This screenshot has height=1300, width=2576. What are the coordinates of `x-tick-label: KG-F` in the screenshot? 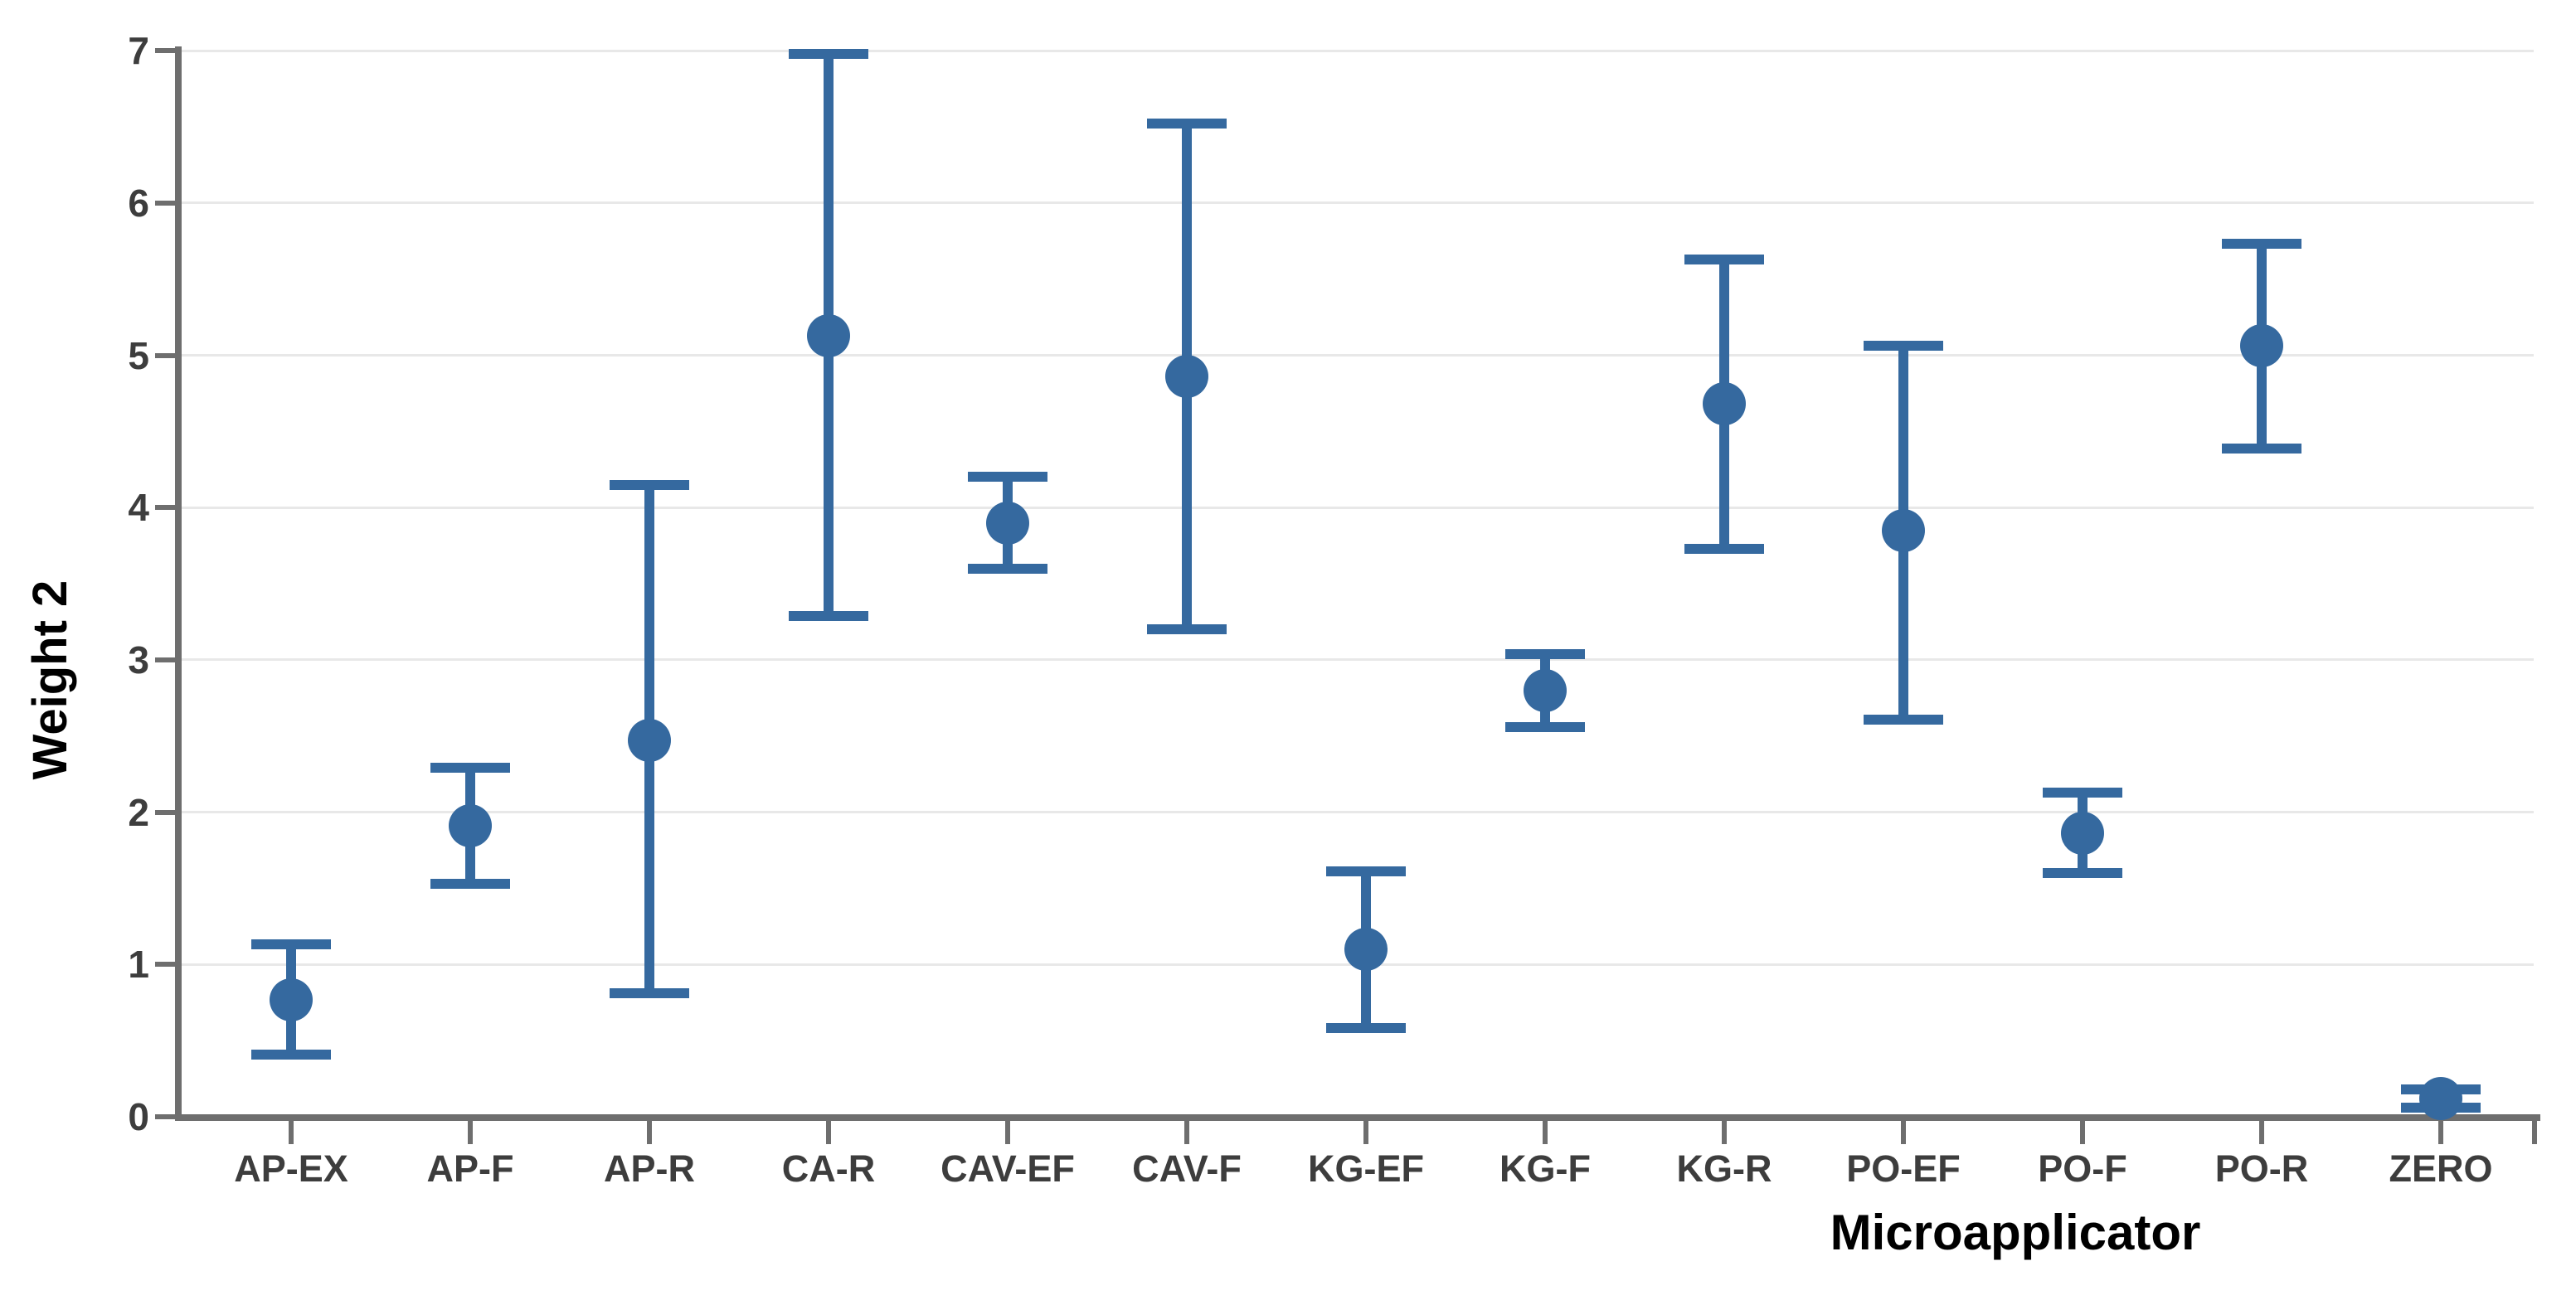 It's located at (1545, 1168).